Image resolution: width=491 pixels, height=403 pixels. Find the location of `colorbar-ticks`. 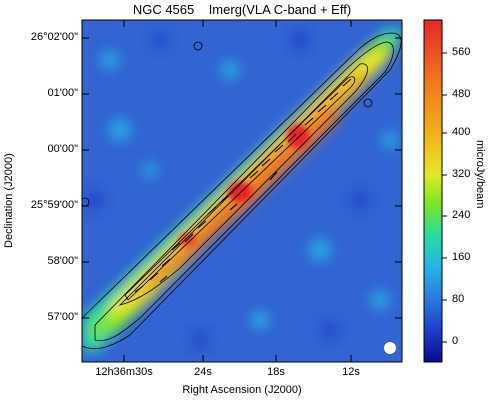

colorbar-ticks is located at coordinates (444, 197).